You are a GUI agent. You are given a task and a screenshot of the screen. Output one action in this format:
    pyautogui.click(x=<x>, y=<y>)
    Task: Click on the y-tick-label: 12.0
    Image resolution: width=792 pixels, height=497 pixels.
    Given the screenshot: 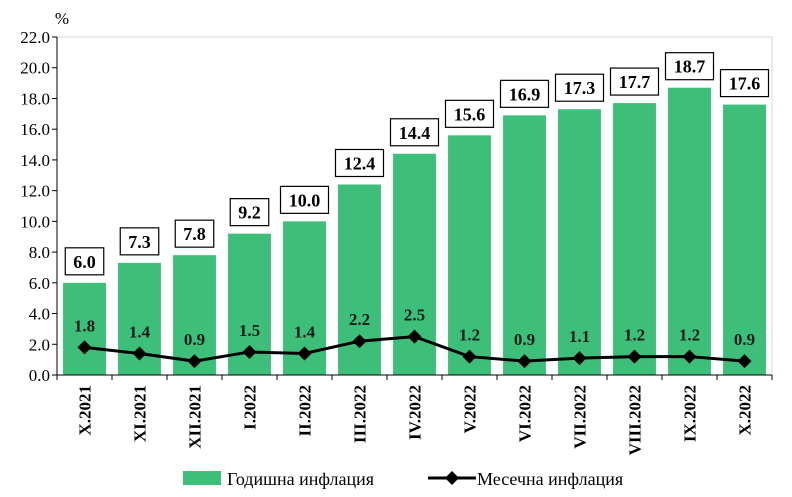 What is the action you would take?
    pyautogui.click(x=35, y=191)
    